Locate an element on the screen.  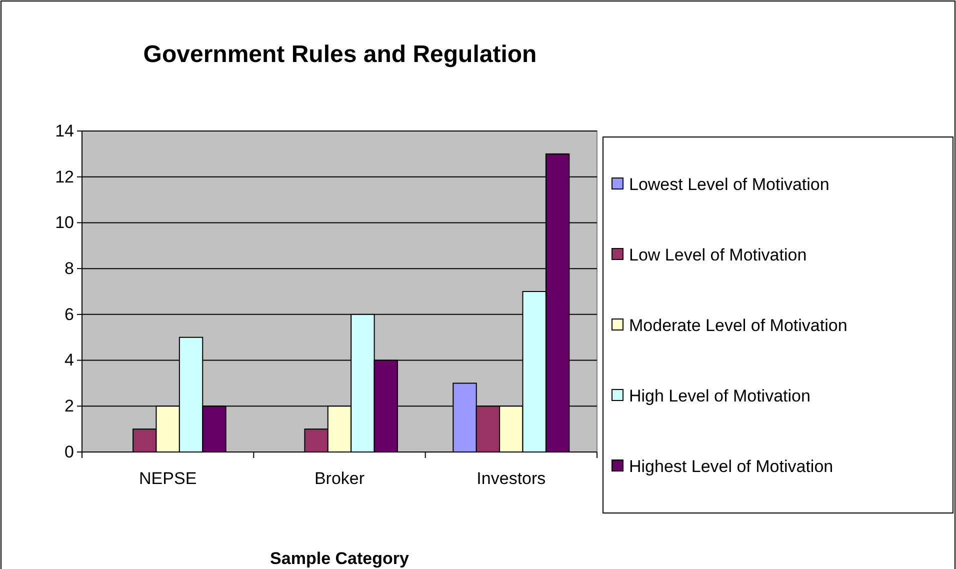
legend-label: Highest Level of Motivation is located at coordinates (731, 466).